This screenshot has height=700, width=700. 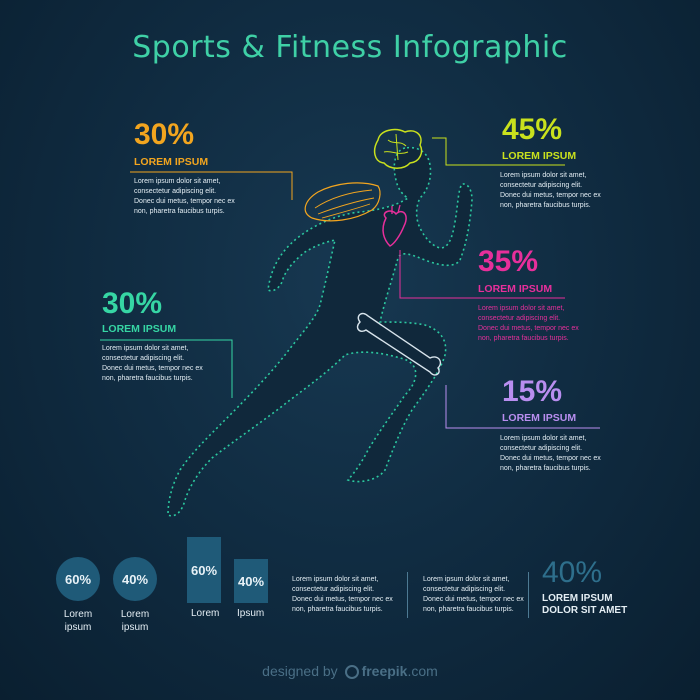 I want to click on heart-illustration, so click(x=394, y=228).